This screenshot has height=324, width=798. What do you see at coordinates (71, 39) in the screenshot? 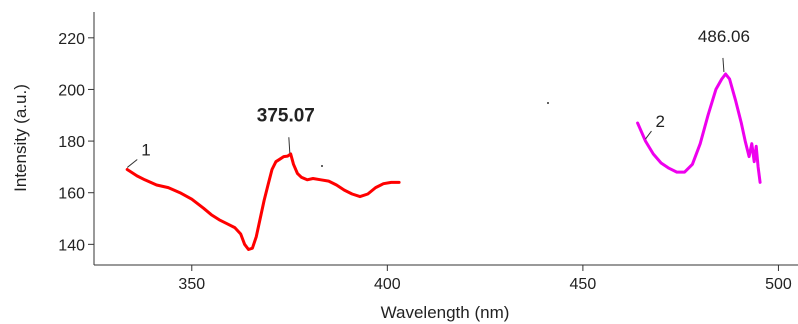
I see `y-tick-label: 220` at bounding box center [71, 39].